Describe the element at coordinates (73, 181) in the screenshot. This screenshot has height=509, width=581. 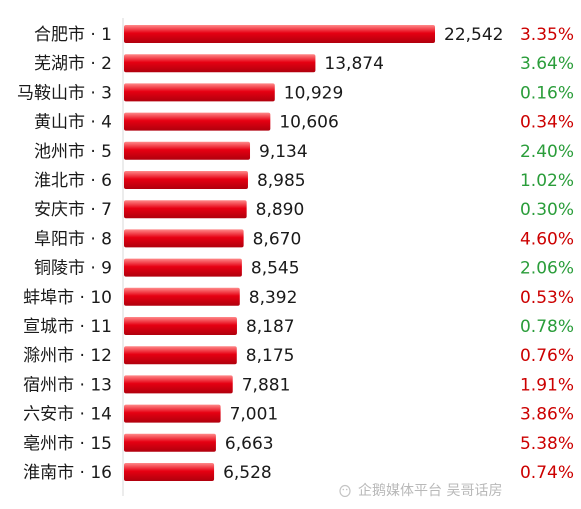
I see `category-label: 淮北市 · 6` at that location.